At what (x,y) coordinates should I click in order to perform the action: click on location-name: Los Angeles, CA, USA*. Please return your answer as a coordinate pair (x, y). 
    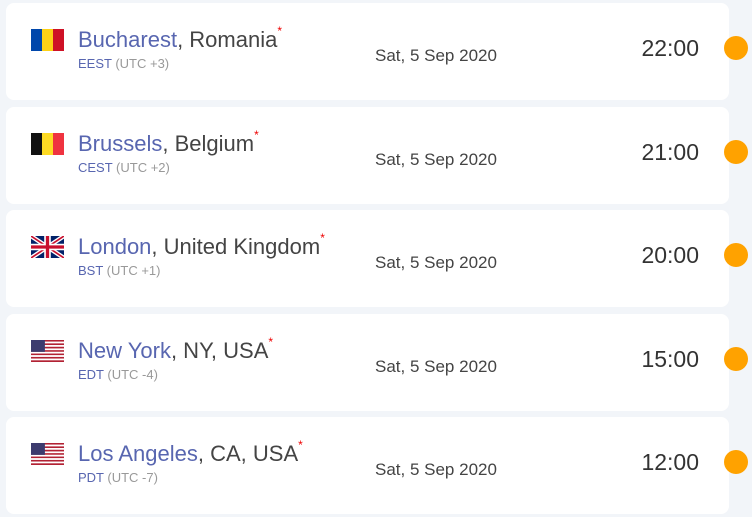
    Looking at the image, I should click on (190, 452).